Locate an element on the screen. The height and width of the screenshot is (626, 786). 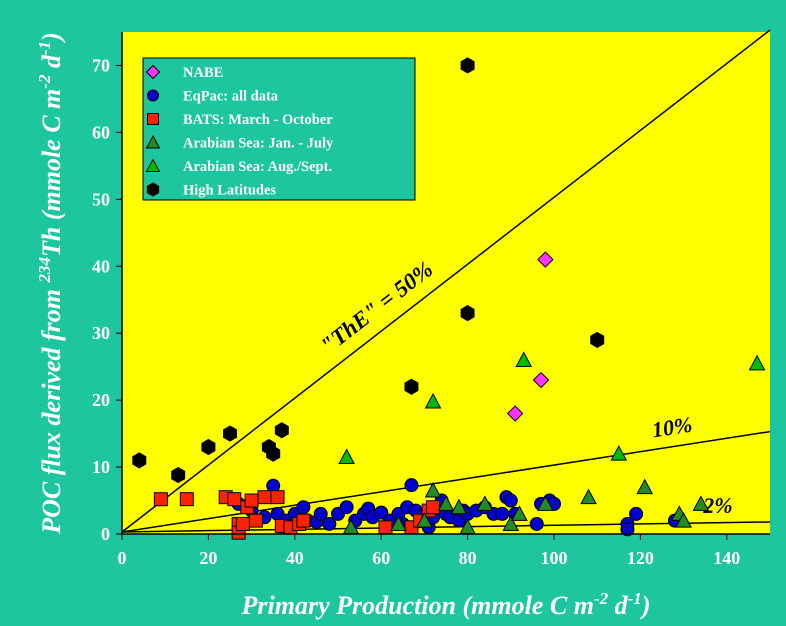
legend-label: Arabian Sea: Jan. - July is located at coordinates (258, 144).